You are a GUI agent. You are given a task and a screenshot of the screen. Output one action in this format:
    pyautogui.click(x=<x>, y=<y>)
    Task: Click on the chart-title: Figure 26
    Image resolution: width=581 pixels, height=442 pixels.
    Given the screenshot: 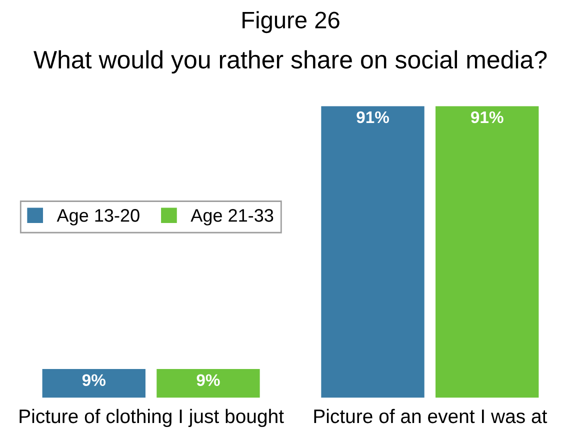 What is the action you would take?
    pyautogui.click(x=291, y=22)
    